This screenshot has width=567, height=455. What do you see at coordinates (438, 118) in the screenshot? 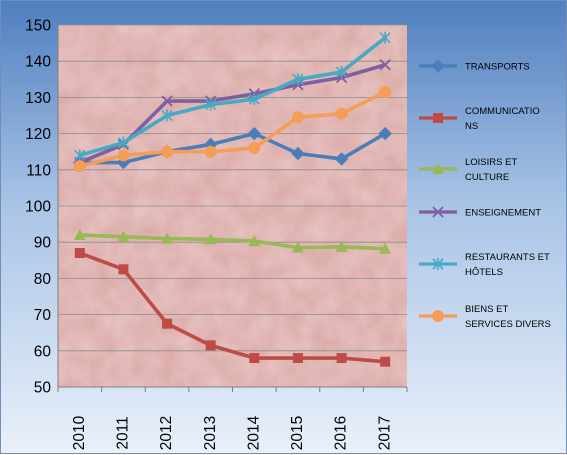
I see `legend-marker-communications` at bounding box center [438, 118].